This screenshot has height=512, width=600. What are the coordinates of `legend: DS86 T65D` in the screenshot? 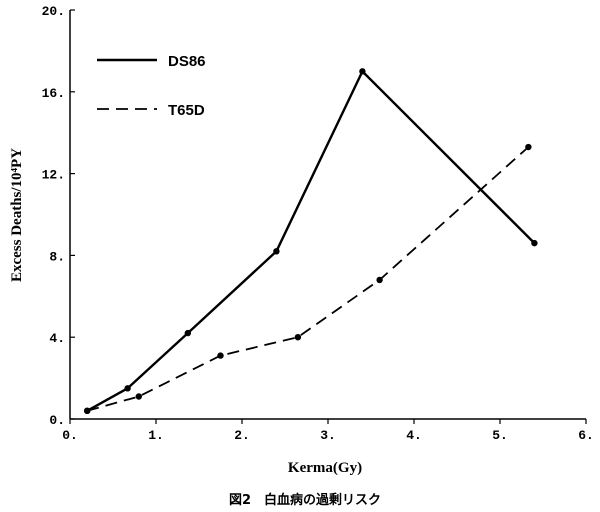 It's located at (151, 86).